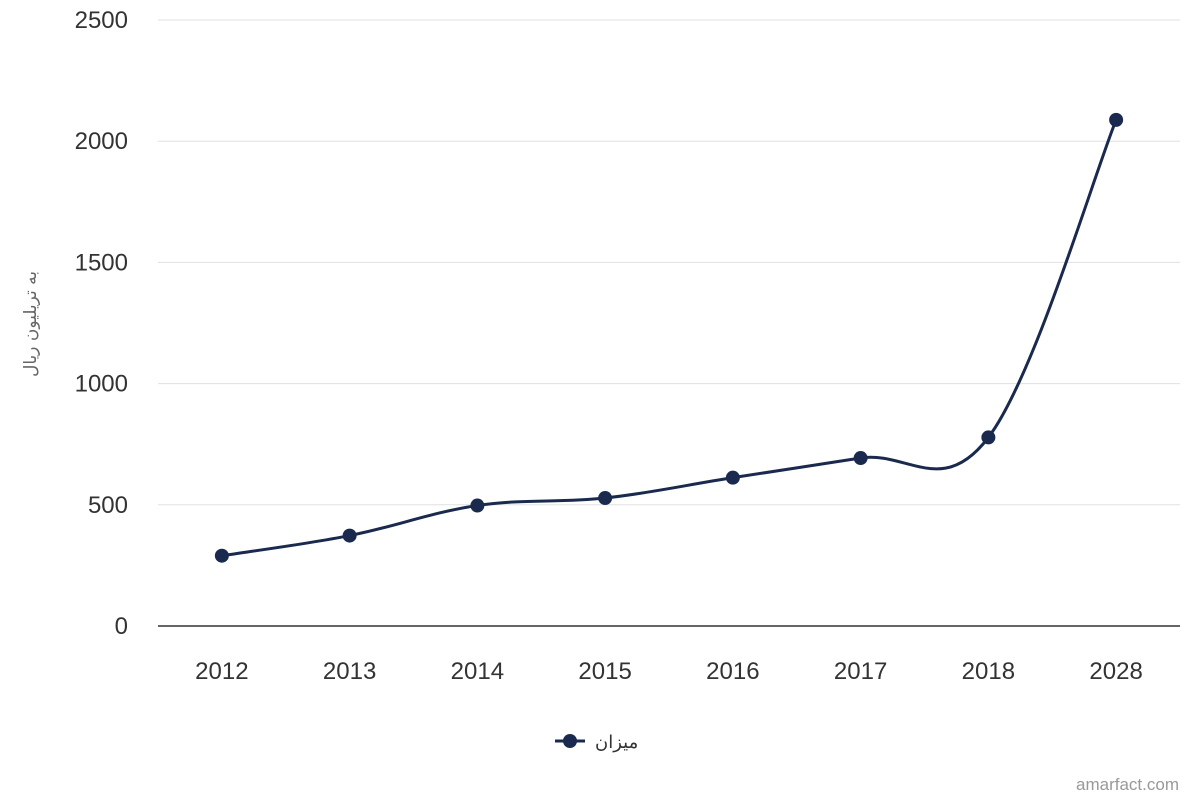  Describe the element at coordinates (669, 671) in the screenshot. I see `x-axis-ticks: 2012 2013 2014 2015 2016 2017 2018 2028` at that location.